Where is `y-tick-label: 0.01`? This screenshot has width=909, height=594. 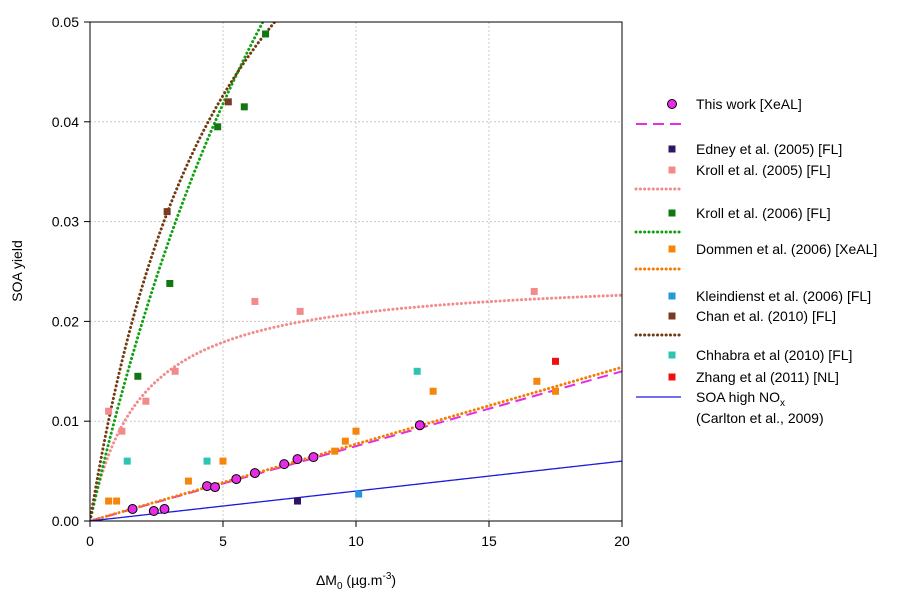 y-tick-label: 0.01 is located at coordinates (65, 421).